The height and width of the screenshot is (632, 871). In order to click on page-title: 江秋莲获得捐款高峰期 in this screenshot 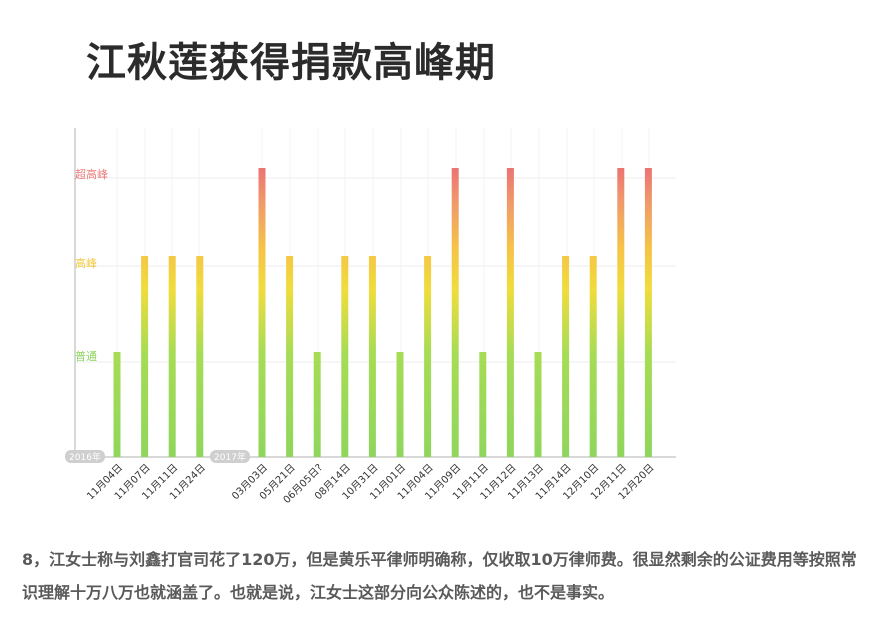, I will do `click(291, 63)`.